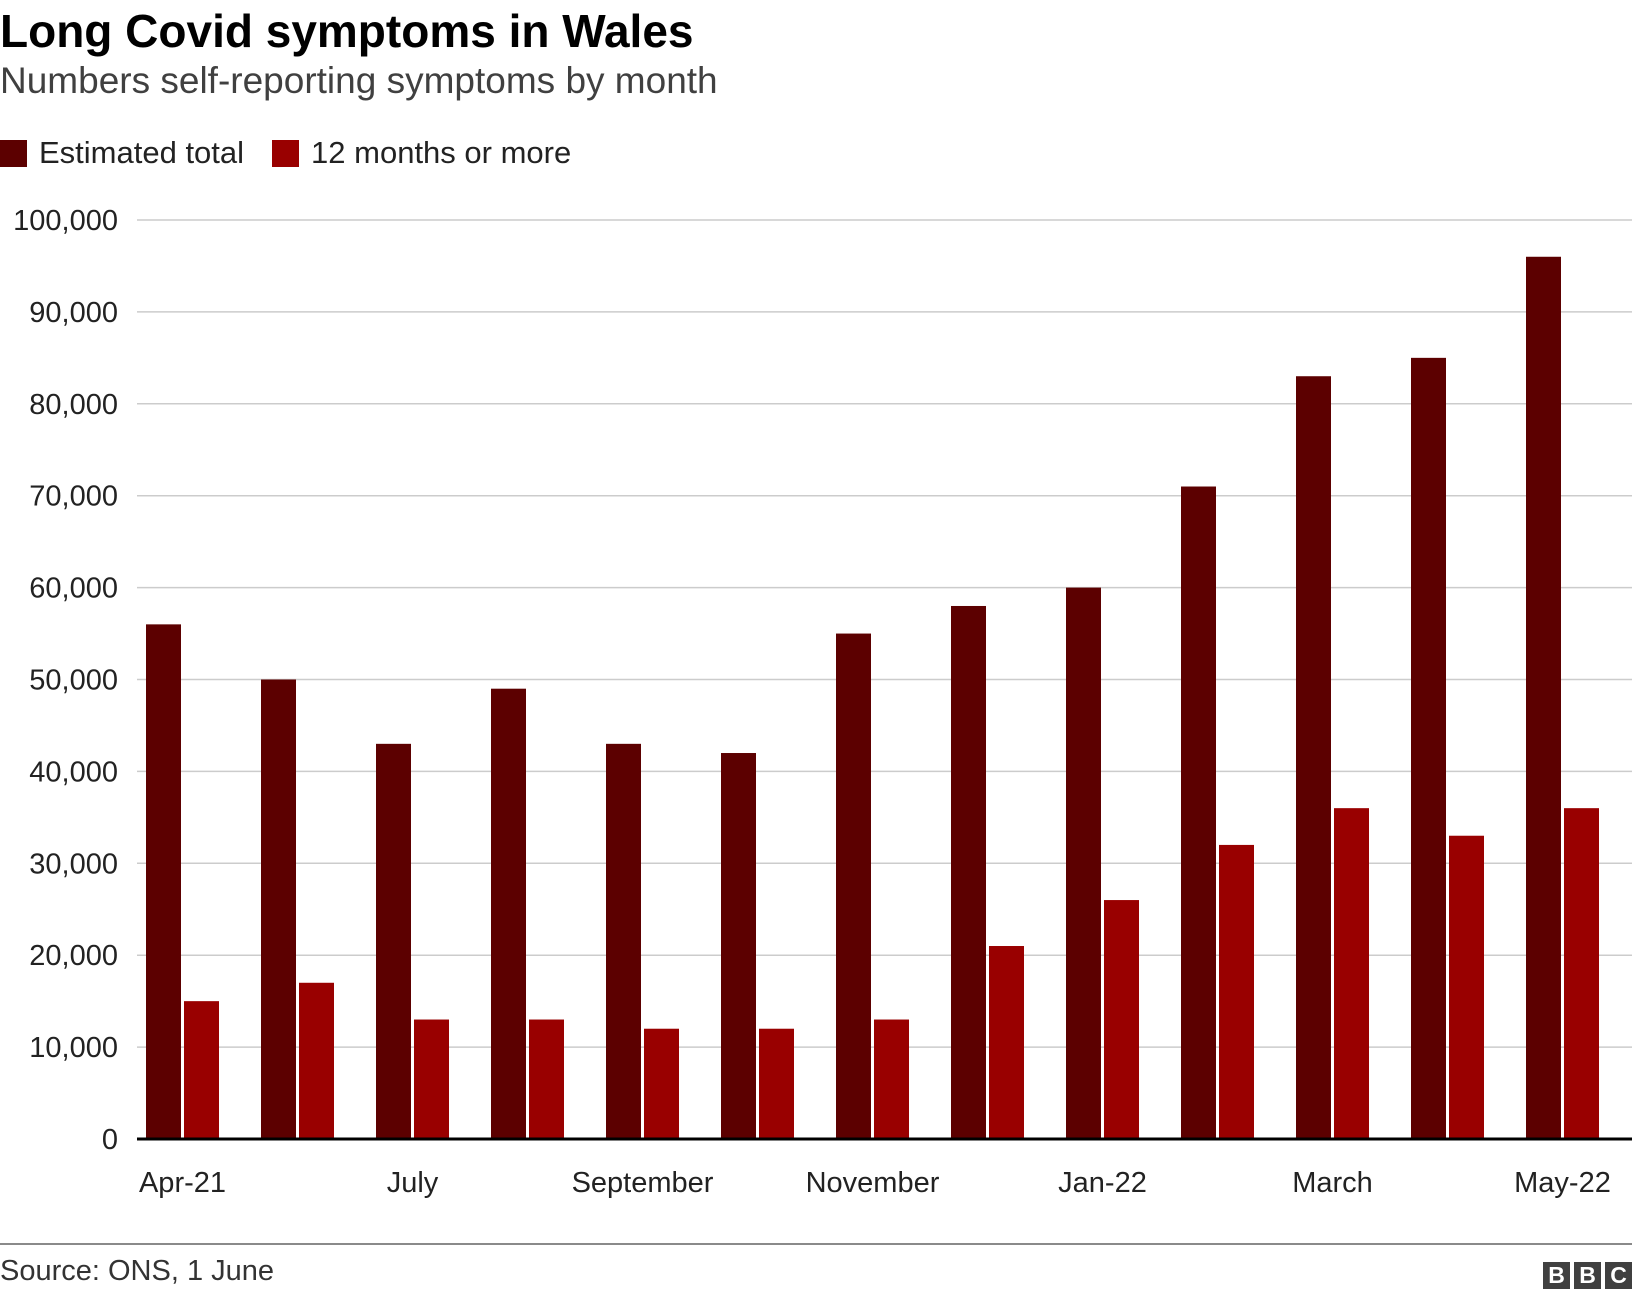 The image size is (1632, 1300). Describe the element at coordinates (413, 1183) in the screenshot. I see `x-tick-label: July` at that location.